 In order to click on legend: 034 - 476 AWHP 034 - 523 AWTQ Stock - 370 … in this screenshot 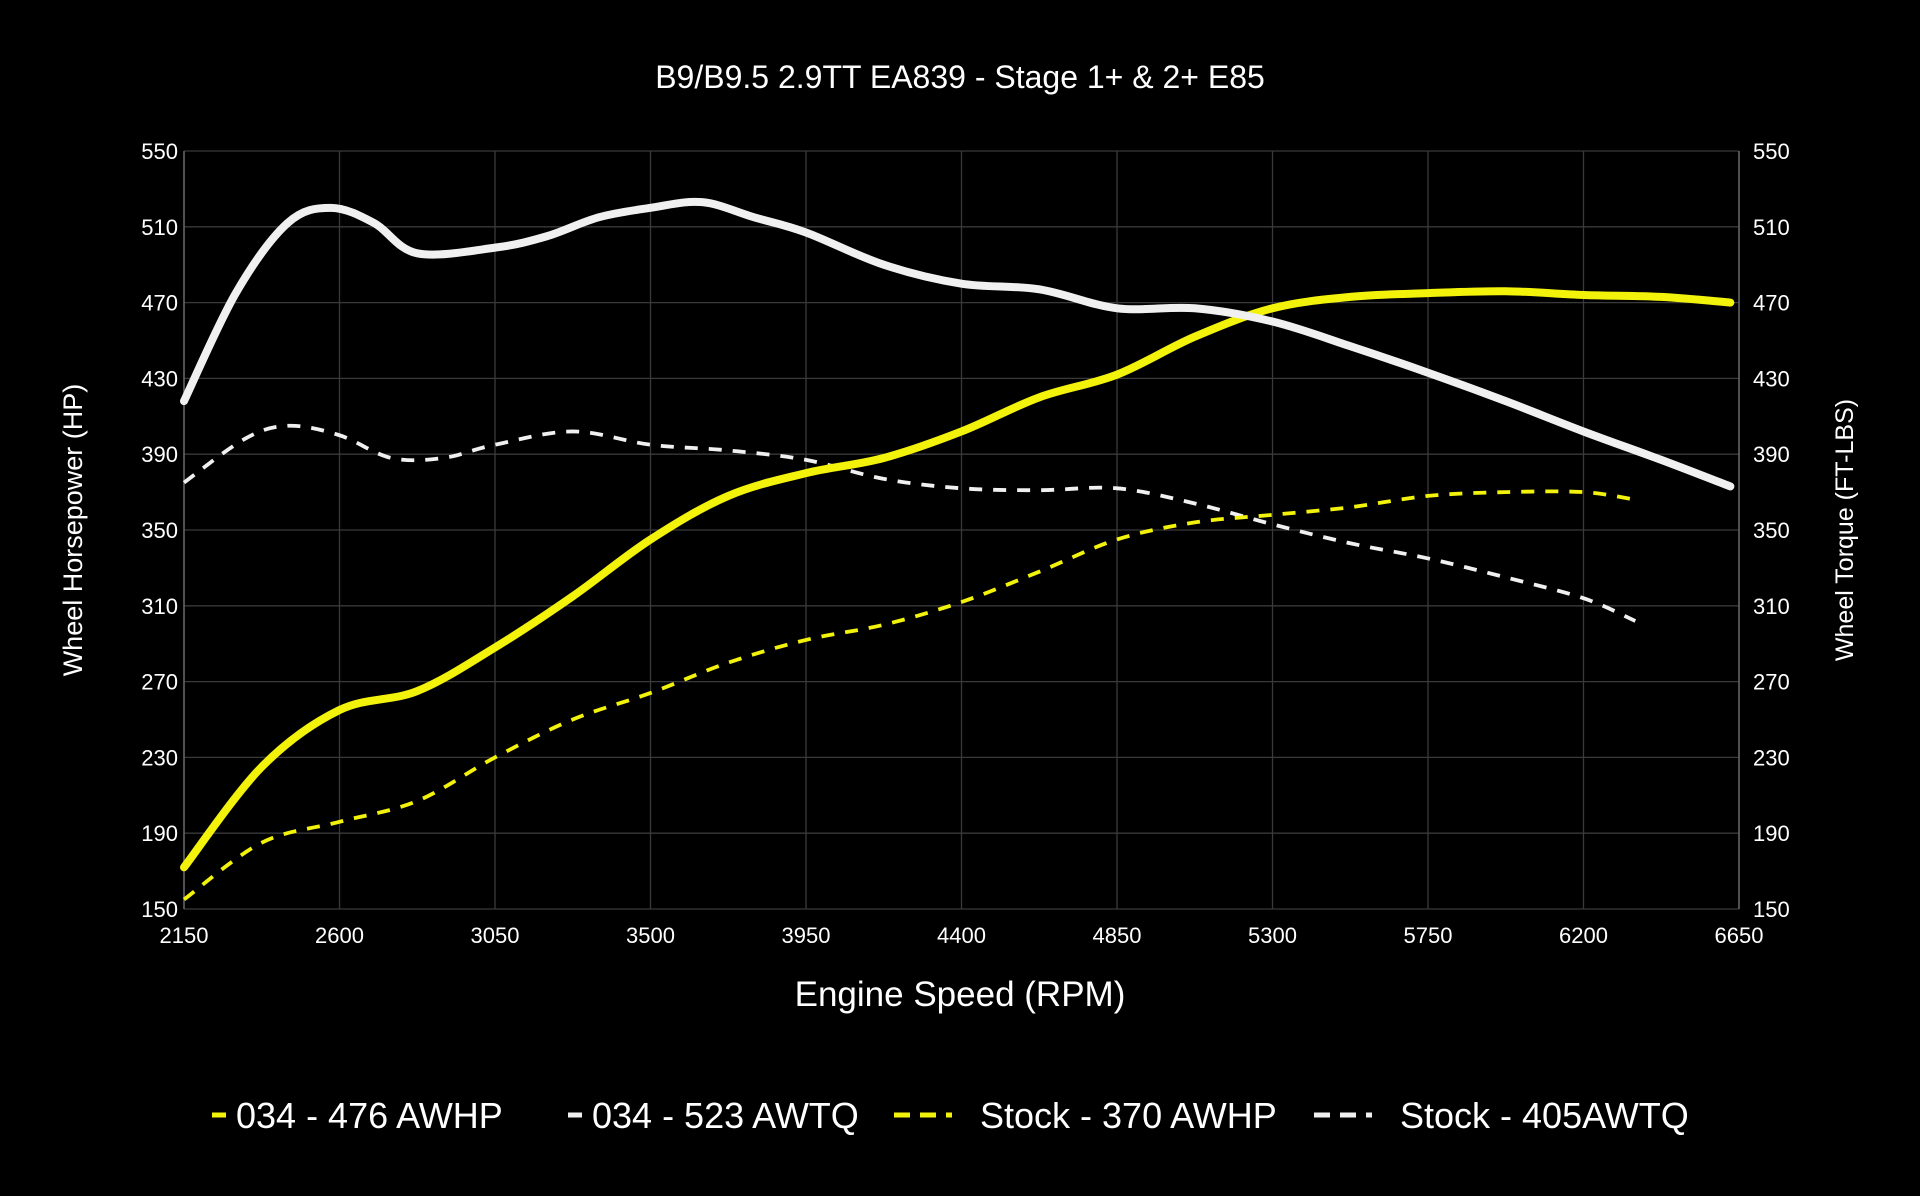, I will do `click(950, 1115)`.